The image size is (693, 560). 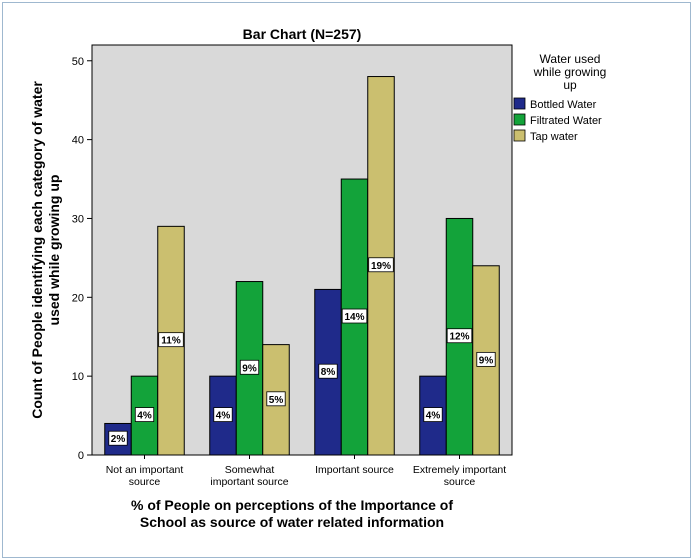 I want to click on y-tick-label: 40, so click(x=78, y=141).